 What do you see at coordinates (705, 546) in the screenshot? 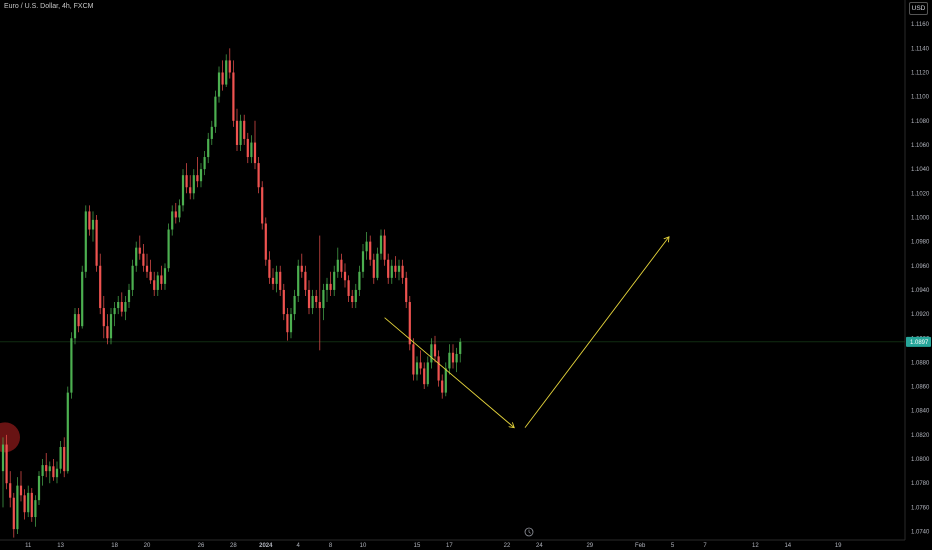
I see `time-tick-label: 7` at bounding box center [705, 546].